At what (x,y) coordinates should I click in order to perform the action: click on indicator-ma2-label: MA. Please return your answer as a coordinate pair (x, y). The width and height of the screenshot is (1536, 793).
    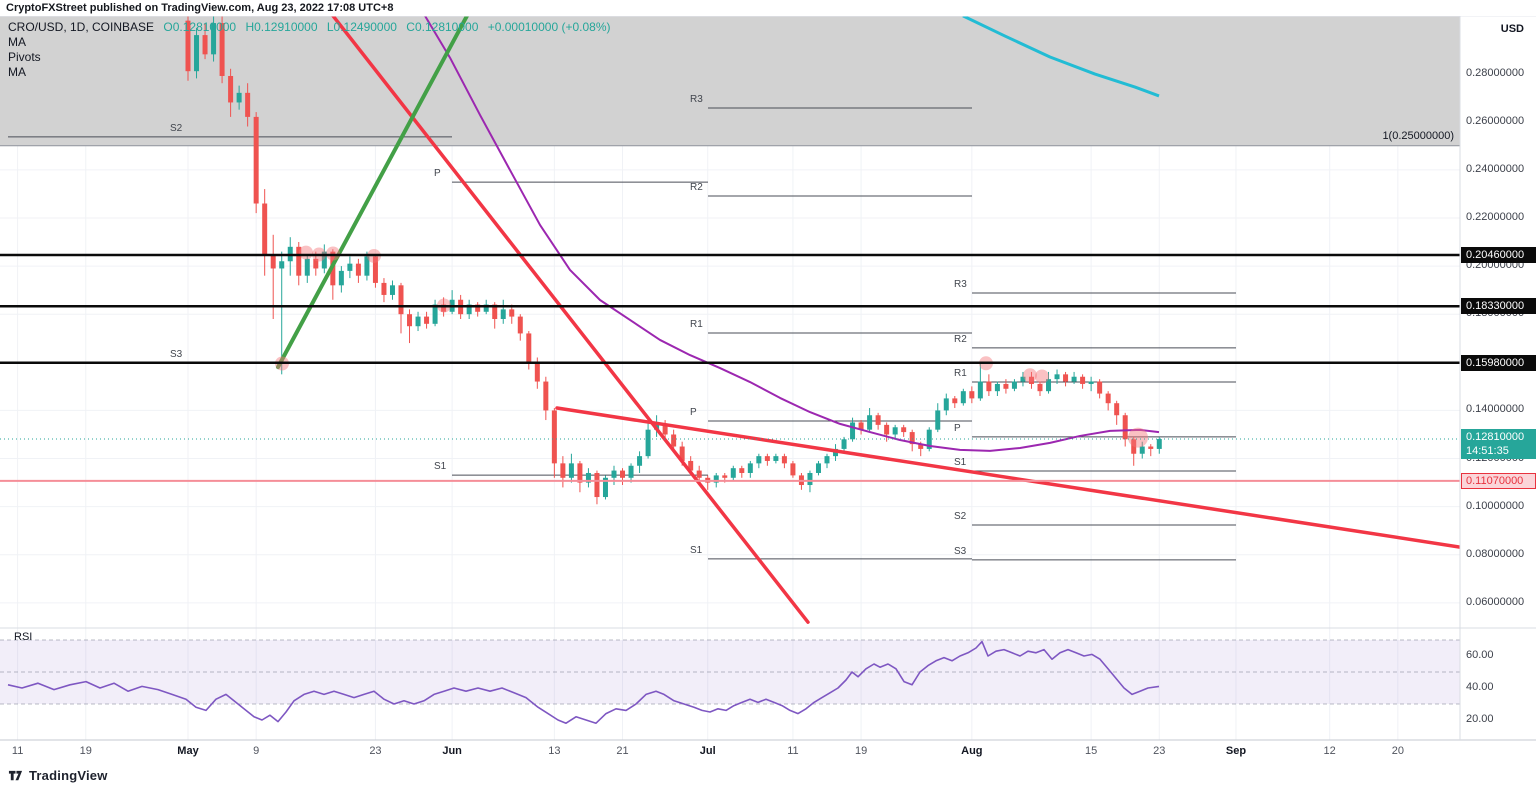
    Looking at the image, I should click on (17, 72).